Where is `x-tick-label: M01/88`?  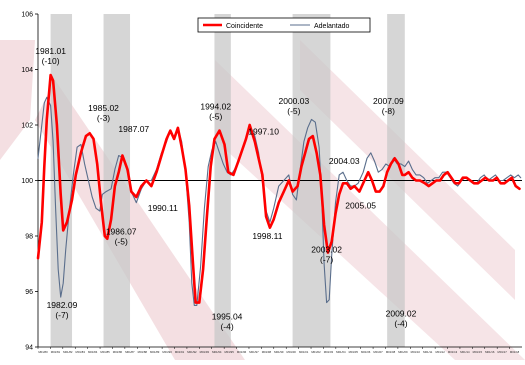
x-tick-label: M01/88 is located at coordinates (143, 352).